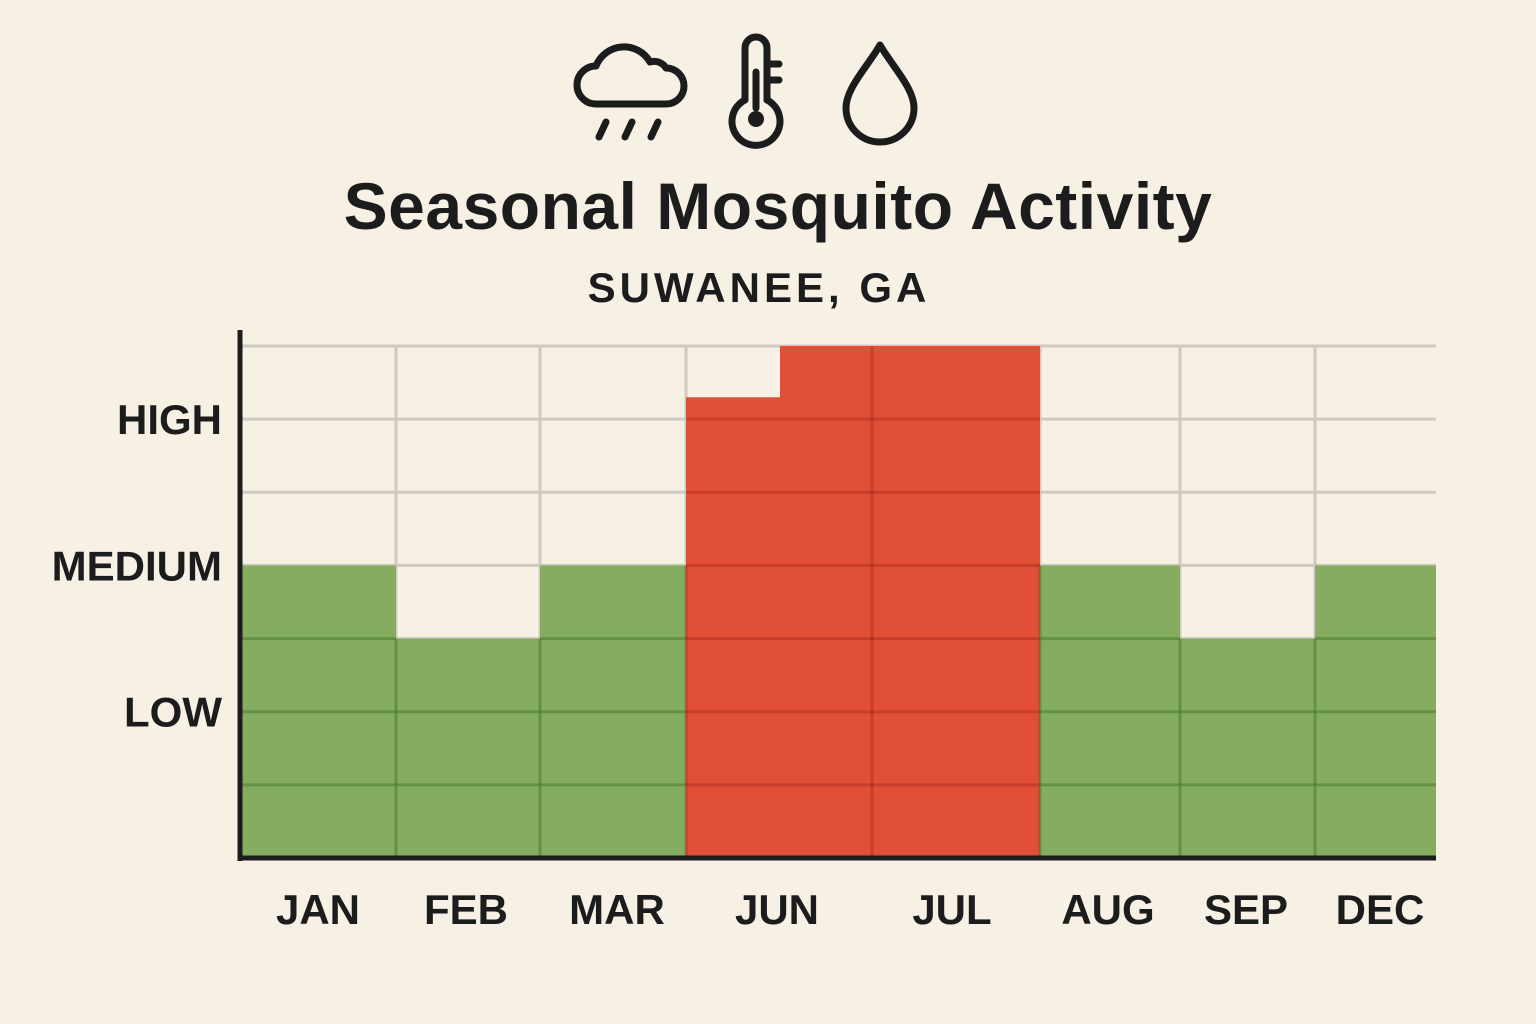  I want to click on x-tick-label-aug: AUG, so click(1107, 909).